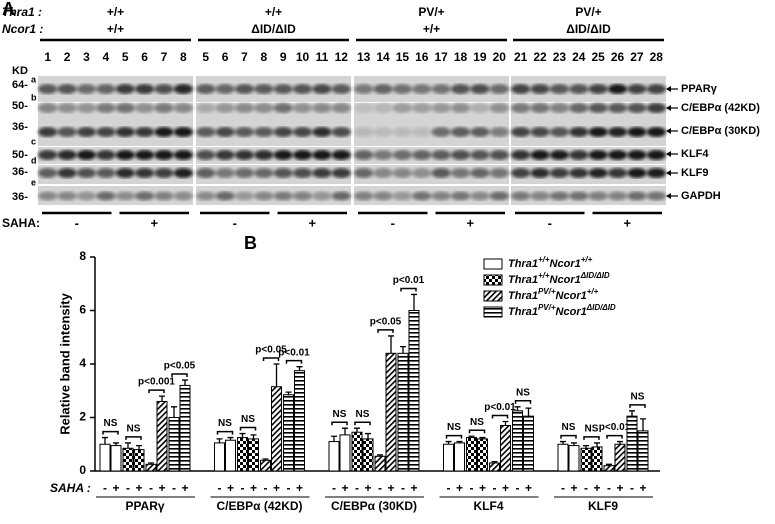  What do you see at coordinates (244, 57) in the screenshot?
I see `lane-number: 7` at bounding box center [244, 57].